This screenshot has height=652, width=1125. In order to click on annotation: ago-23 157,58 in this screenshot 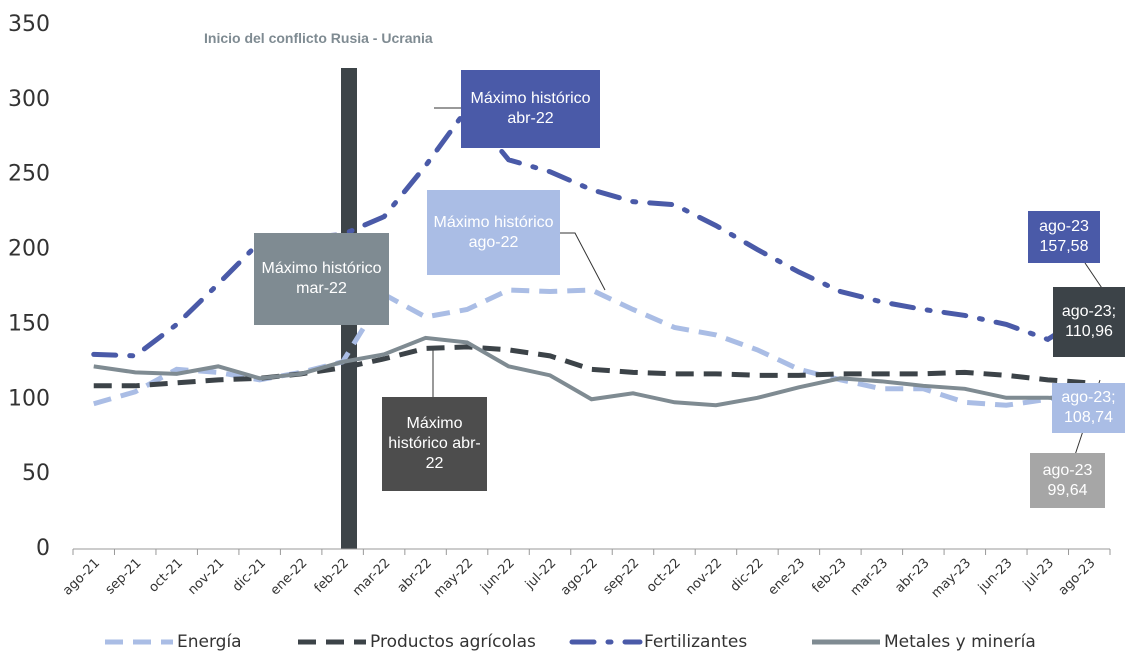, I will do `click(1064, 237)`.